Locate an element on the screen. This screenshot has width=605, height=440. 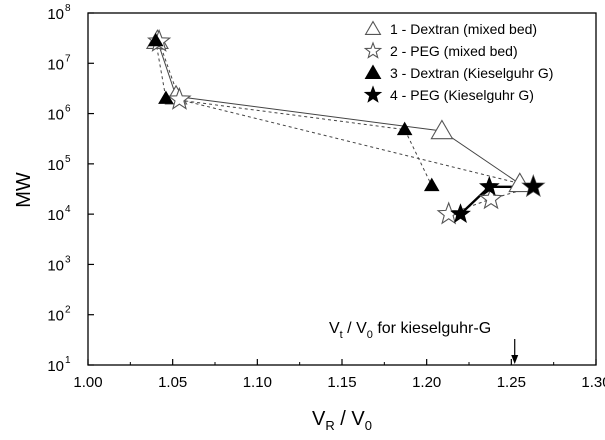
x-axis-label-mid: / V is located at coordinates (350, 419).